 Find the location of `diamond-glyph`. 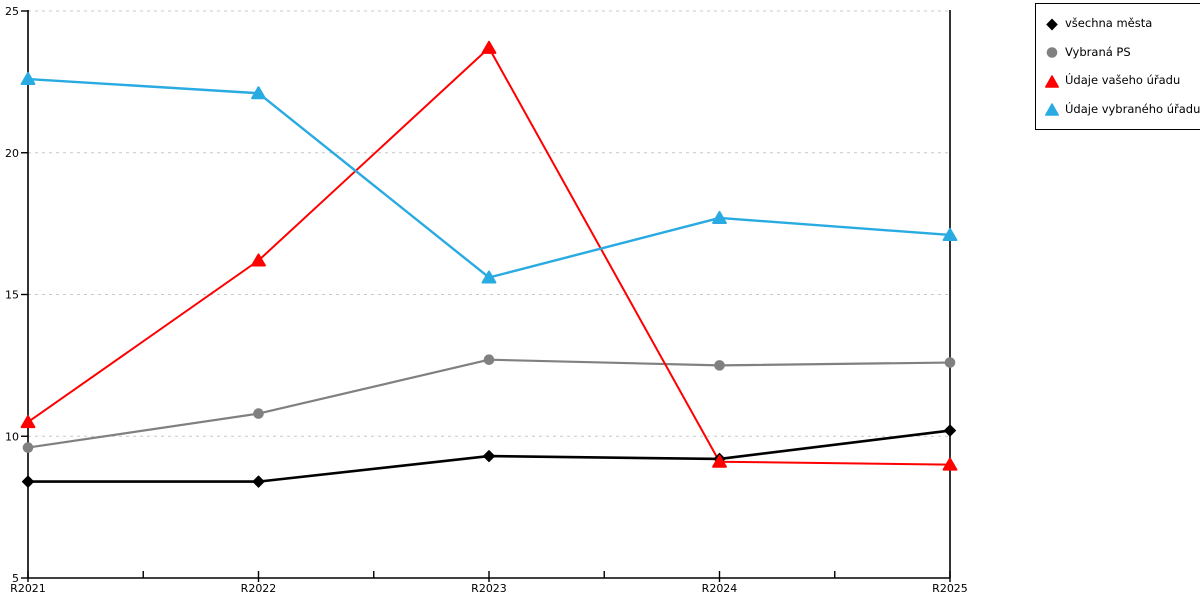

diamond-glyph is located at coordinates (1052, 24).